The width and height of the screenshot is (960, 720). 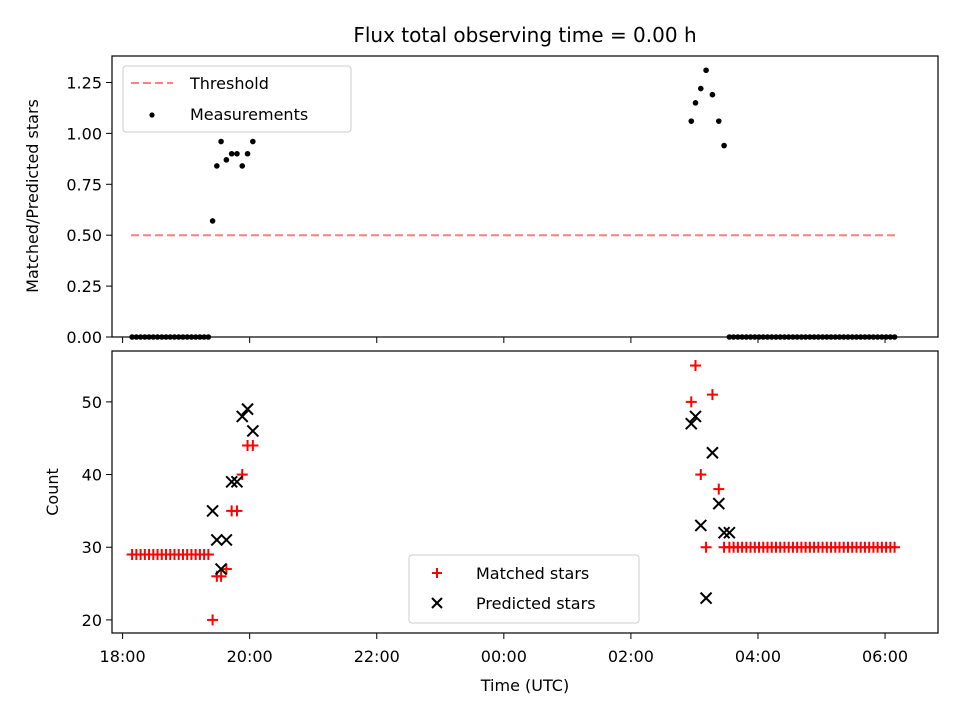 I want to click on legend-measurements-swatch, so click(x=152, y=115).